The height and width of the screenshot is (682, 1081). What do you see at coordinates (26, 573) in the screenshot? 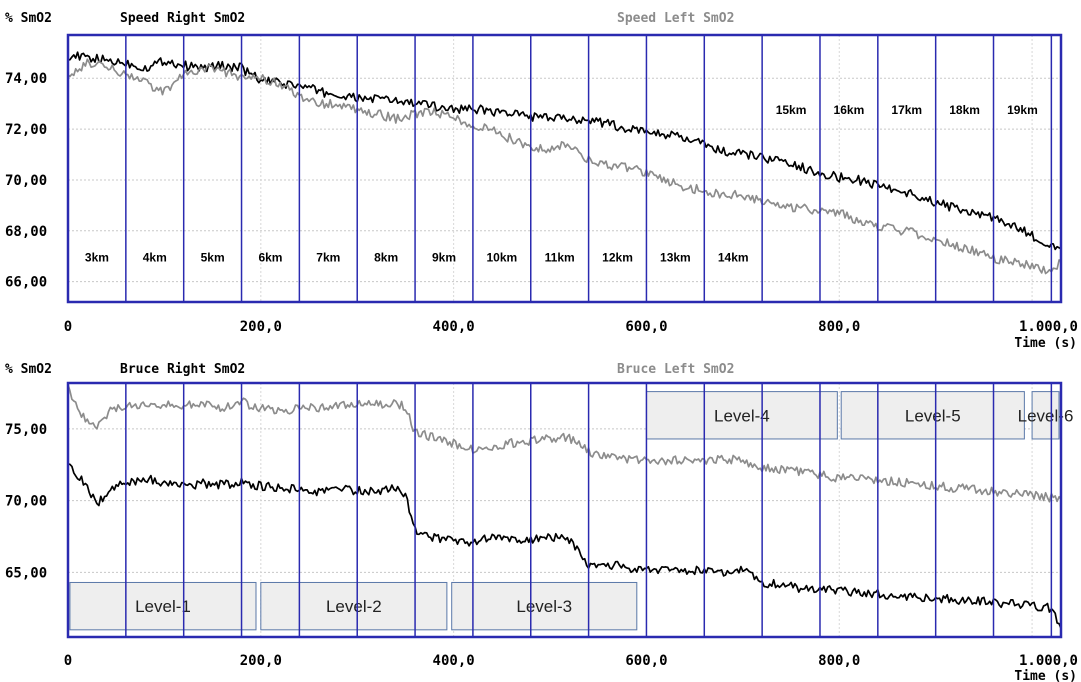
I see `bruce-ytick-label: 65,00` at bounding box center [26, 573].